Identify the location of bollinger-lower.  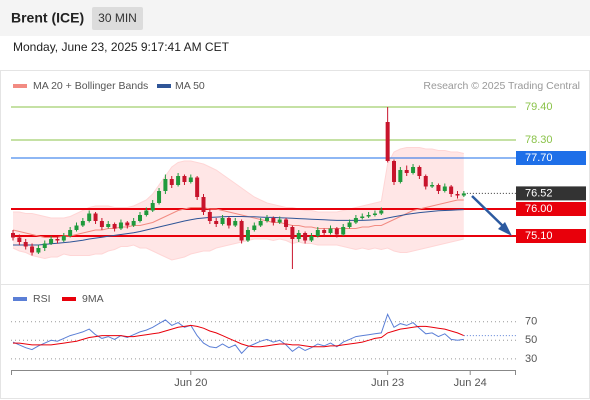
(238, 249).